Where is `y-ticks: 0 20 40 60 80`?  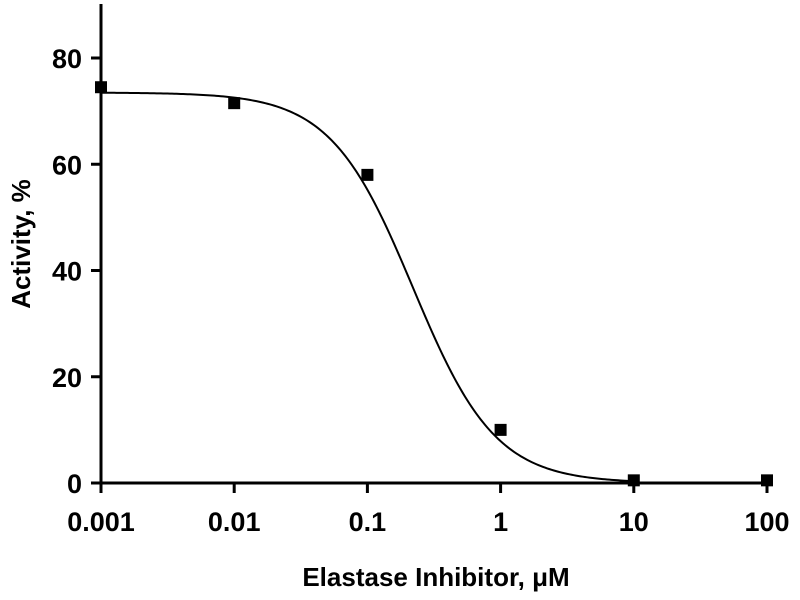 y-ticks: 0 20 40 60 80 is located at coordinates (76, 271).